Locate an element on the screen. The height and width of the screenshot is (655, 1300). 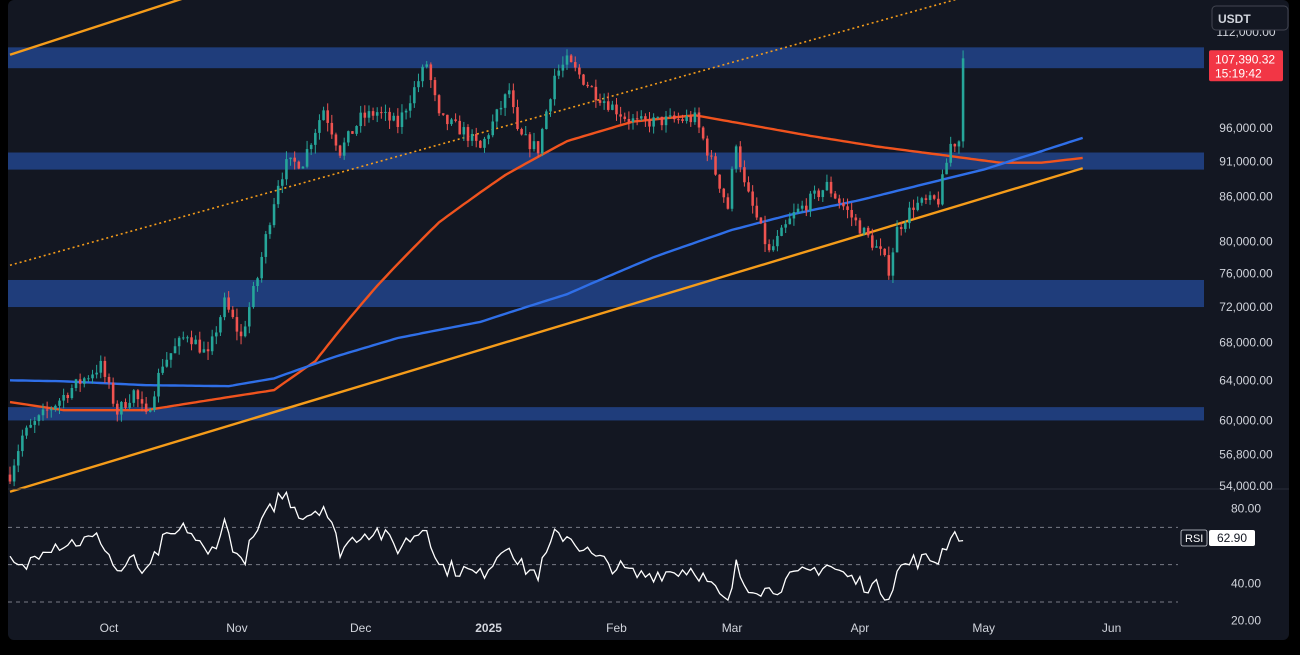
candle-countdown: 15:19:42 is located at coordinates (1238, 73).